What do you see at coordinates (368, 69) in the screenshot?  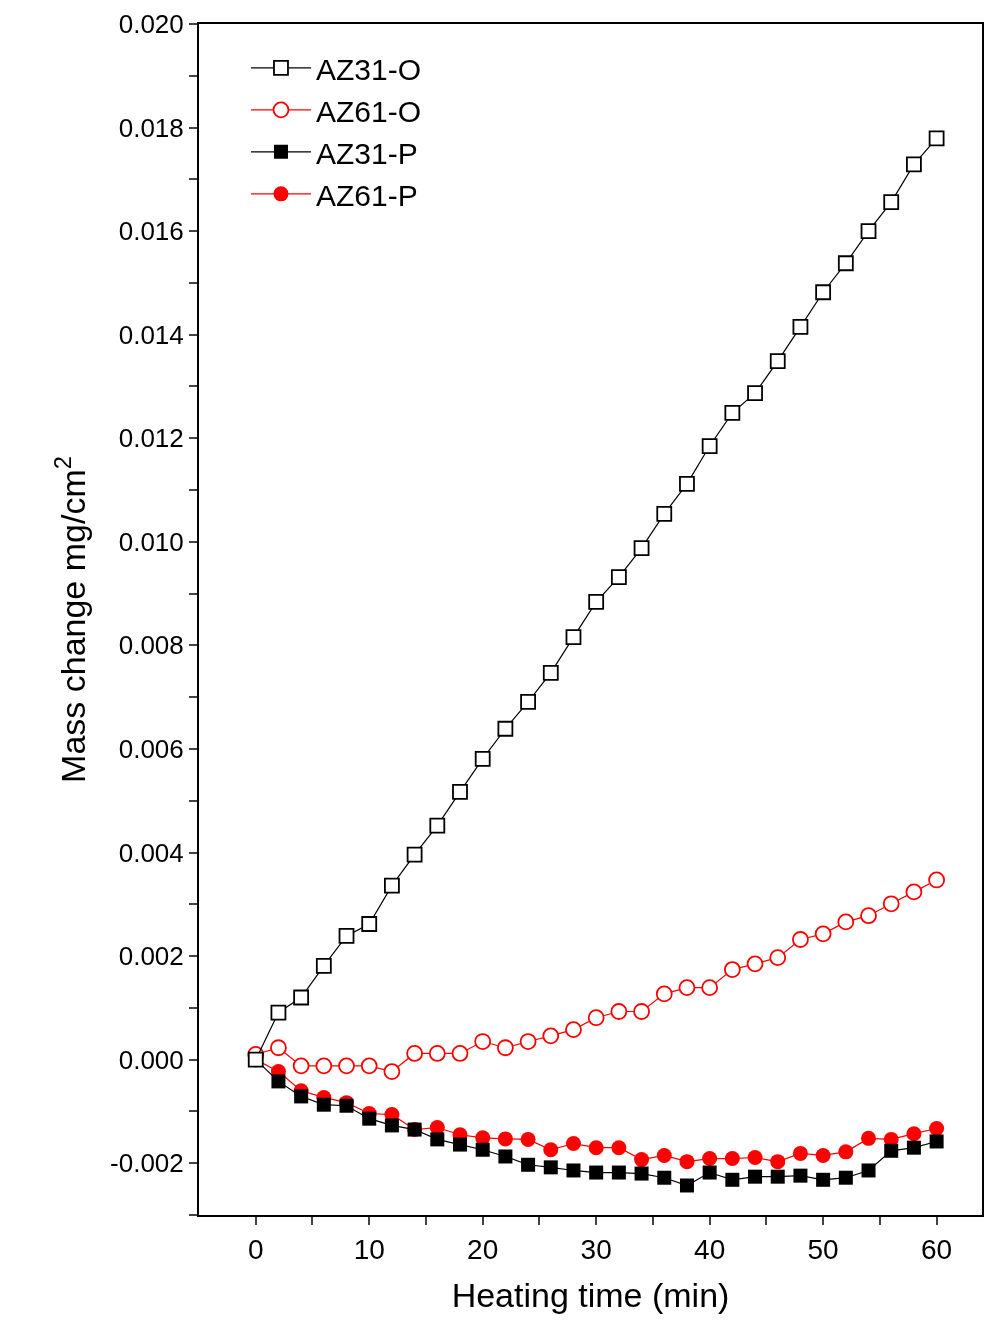 I see `legend-label: AZ31-O` at bounding box center [368, 69].